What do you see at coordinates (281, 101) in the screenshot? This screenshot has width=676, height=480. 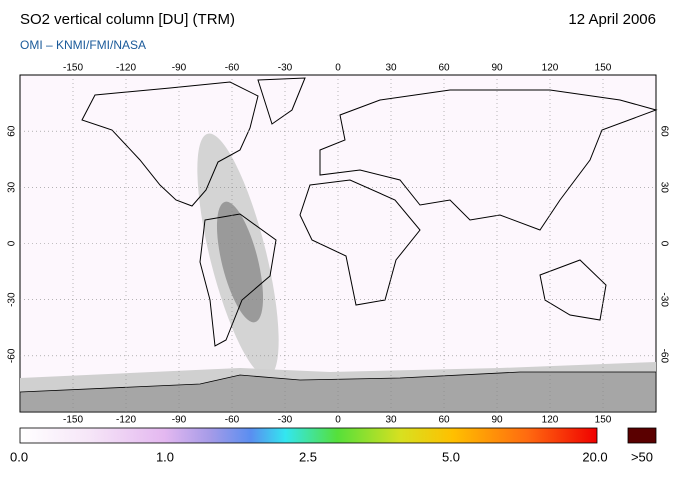 I see `greenland` at bounding box center [281, 101].